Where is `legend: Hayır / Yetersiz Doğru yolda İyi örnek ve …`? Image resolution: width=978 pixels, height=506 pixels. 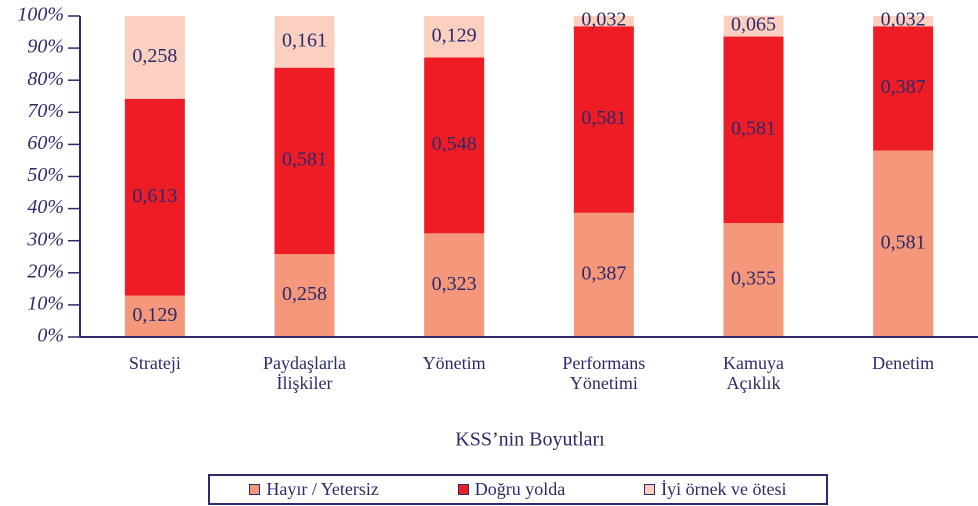 legend: Hayır / Yetersiz Doğru yolda İyi örnek ve … is located at coordinates (518, 489).